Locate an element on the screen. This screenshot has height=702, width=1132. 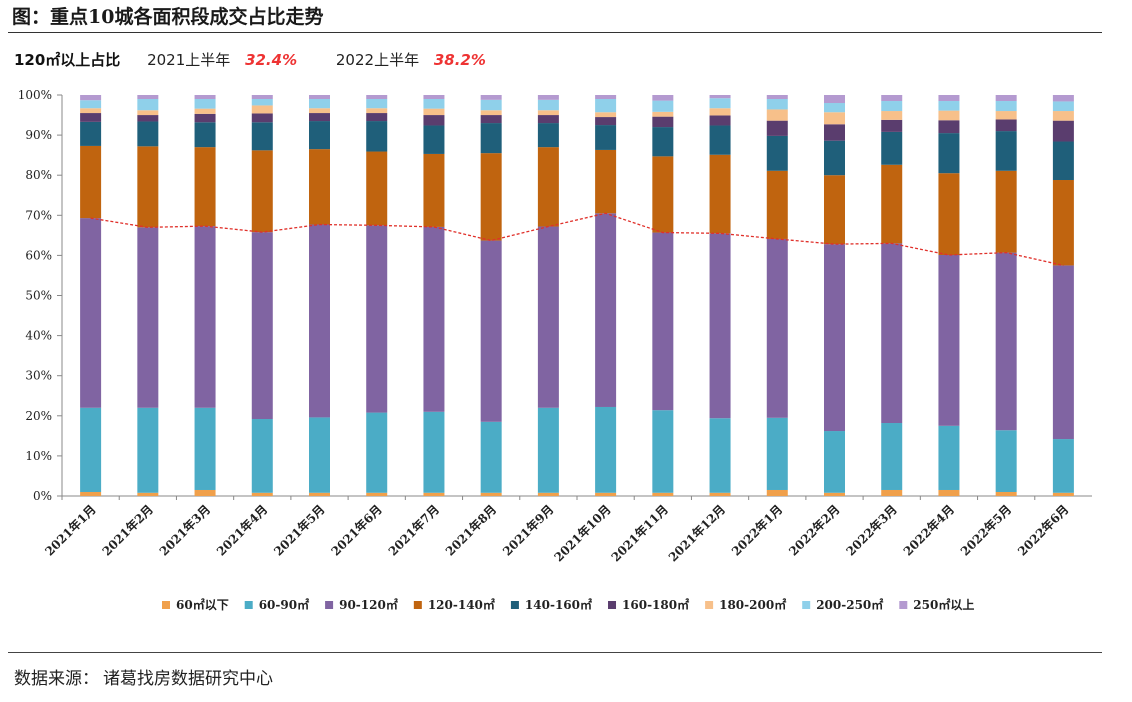
x-tick-label: 2022年3月 is located at coordinates (871, 530).